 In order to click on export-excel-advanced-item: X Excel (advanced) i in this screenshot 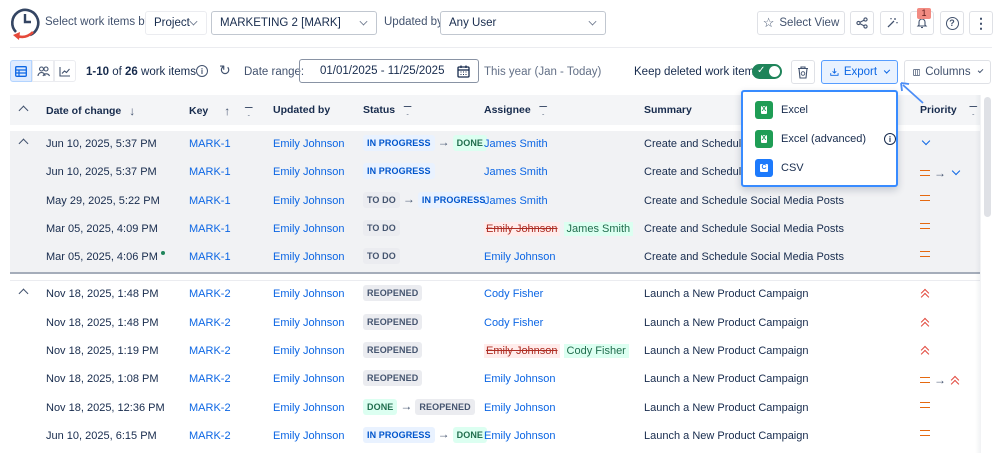, I will do `click(825, 139)`.